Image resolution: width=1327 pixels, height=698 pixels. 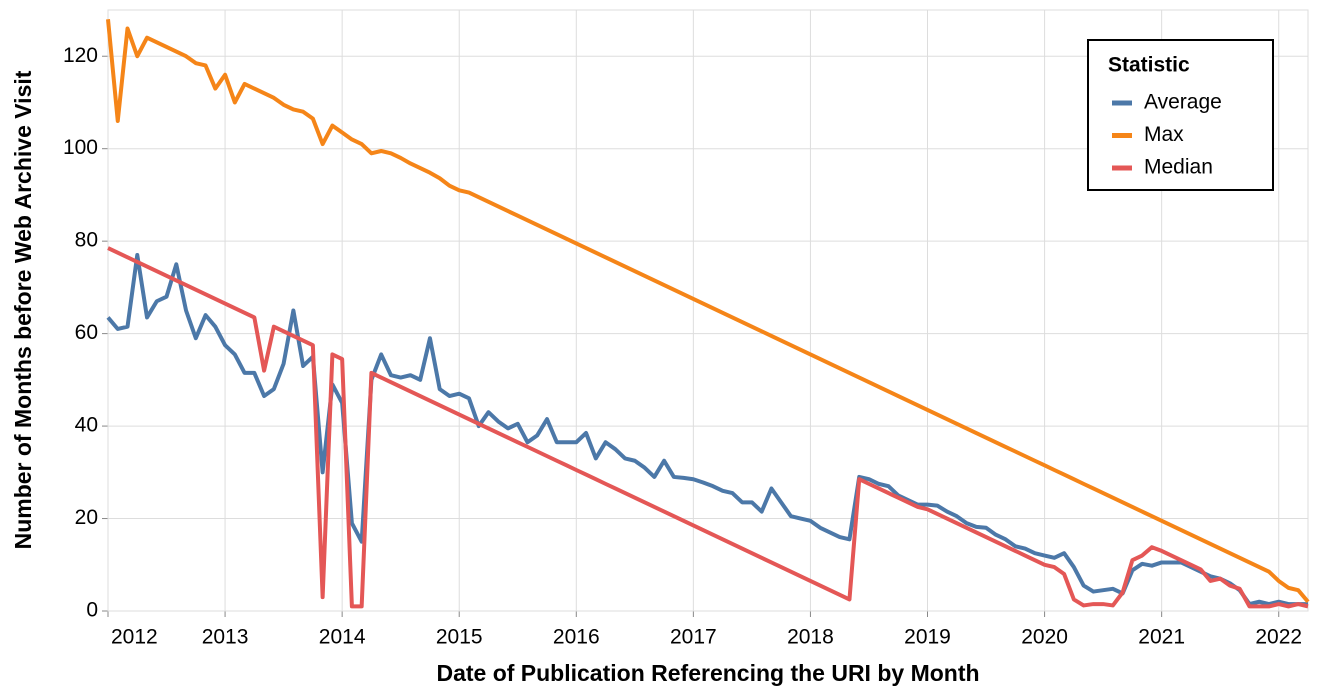 What do you see at coordinates (80, 147) in the screenshot?
I see `y-tick-label: 100` at bounding box center [80, 147].